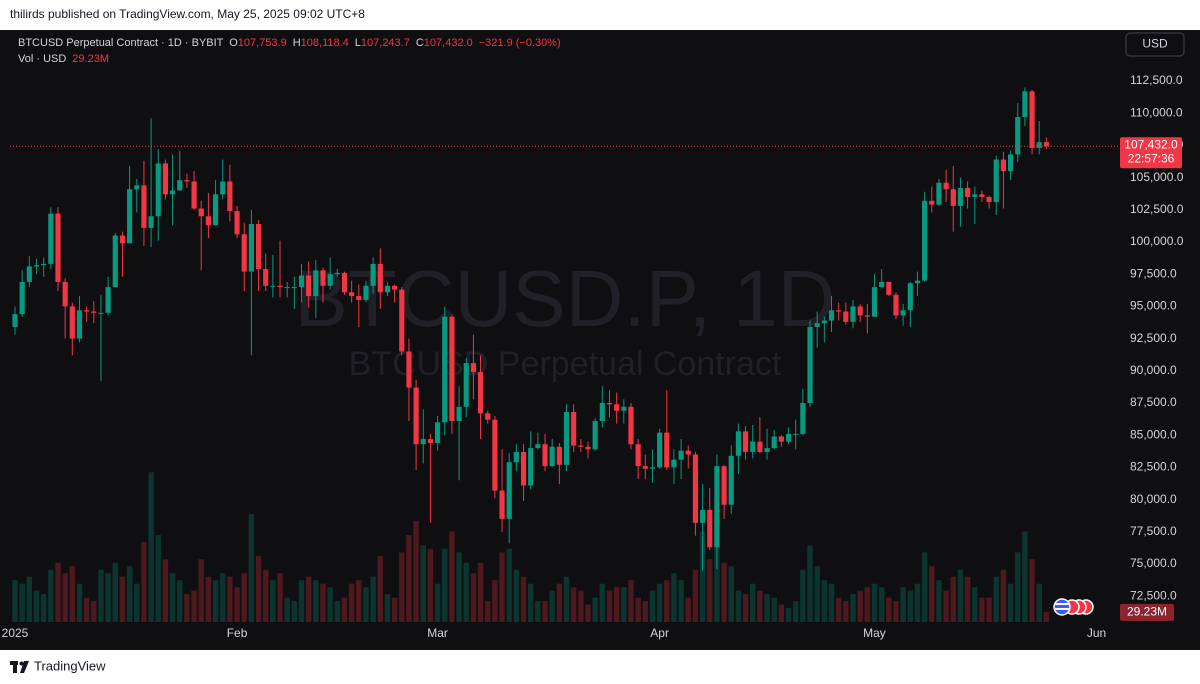  What do you see at coordinates (1073, 607) in the screenshot?
I see `event-flags` at bounding box center [1073, 607].